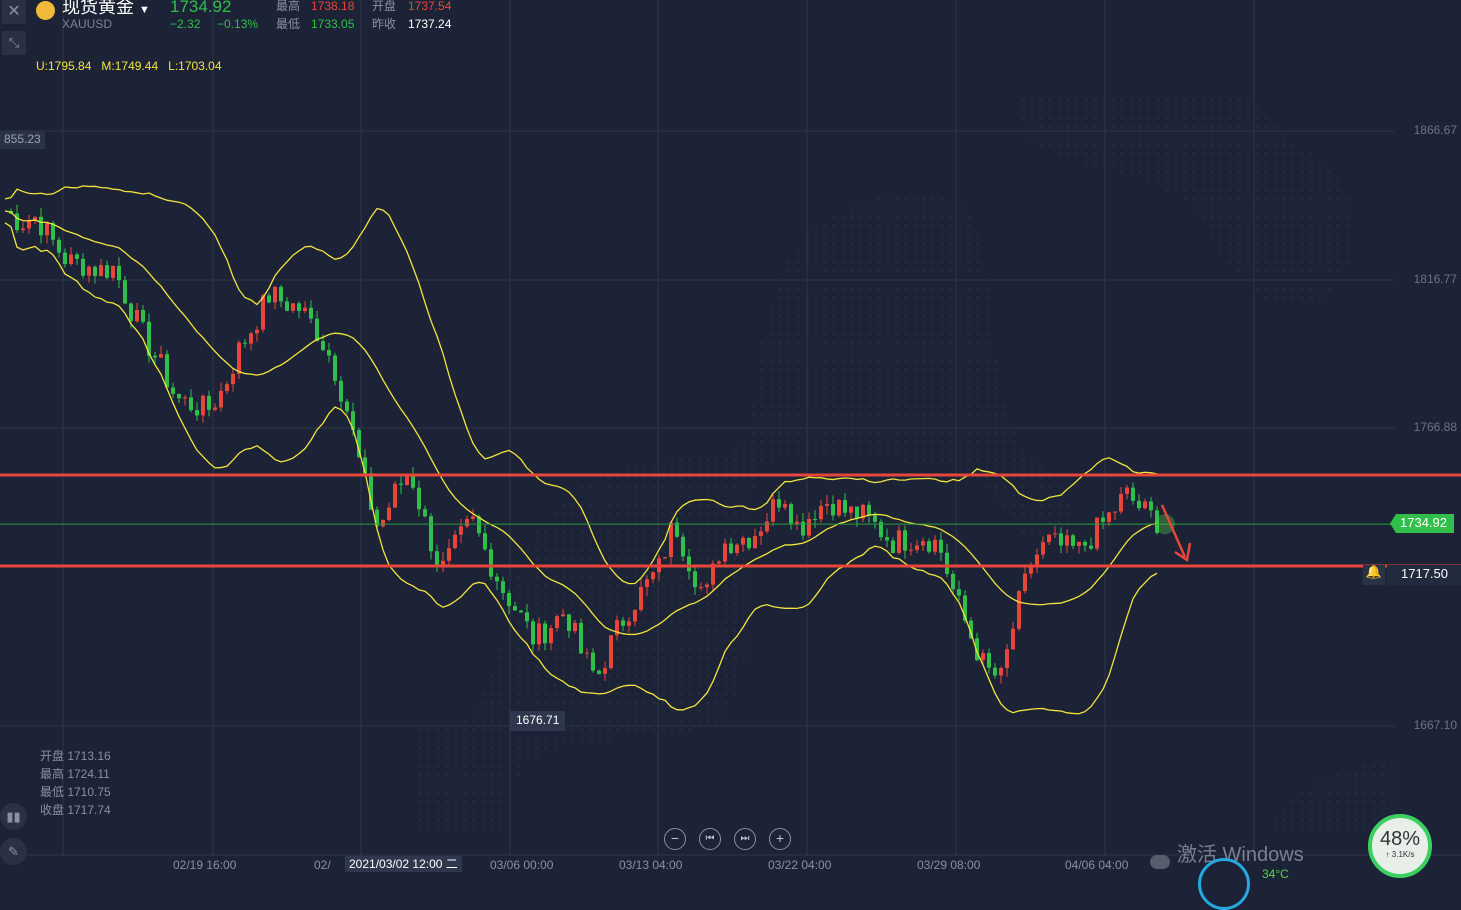  What do you see at coordinates (13, 851) in the screenshot?
I see `pencil-icon: ✎` at bounding box center [13, 851].